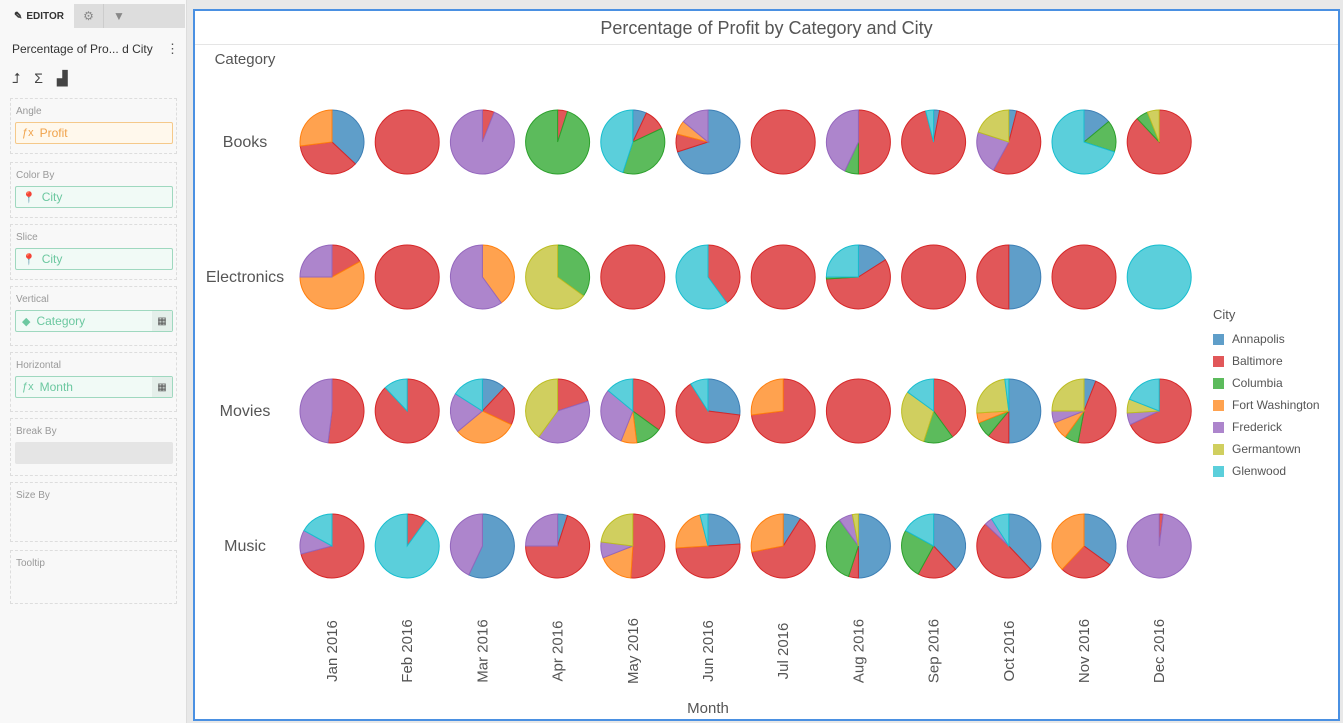 Image resolution: width=1343 pixels, height=723 pixels. Describe the element at coordinates (1266, 427) in the screenshot. I see `legend-item: Frederick` at that location.